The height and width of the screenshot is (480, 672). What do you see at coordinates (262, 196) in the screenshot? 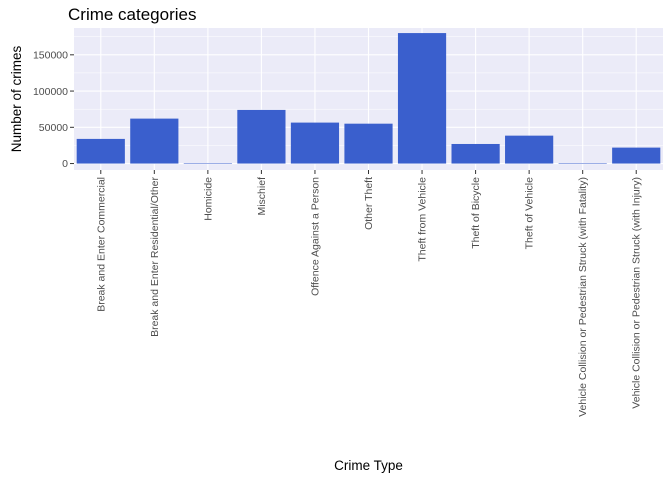
I see `x-tick-label: Mischief` at bounding box center [262, 196].